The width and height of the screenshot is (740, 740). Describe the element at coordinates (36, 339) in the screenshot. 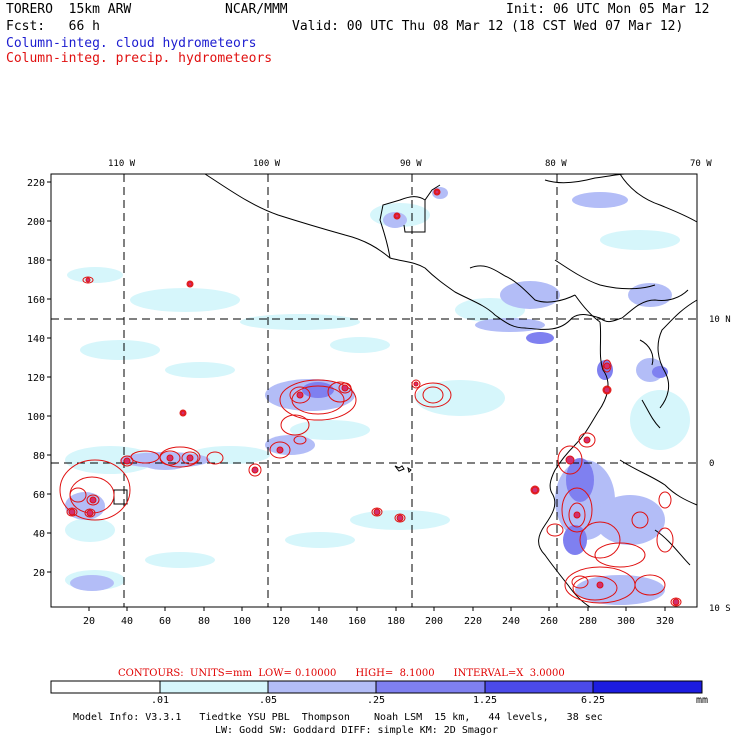

I see `y-tick-label: 140` at that location.